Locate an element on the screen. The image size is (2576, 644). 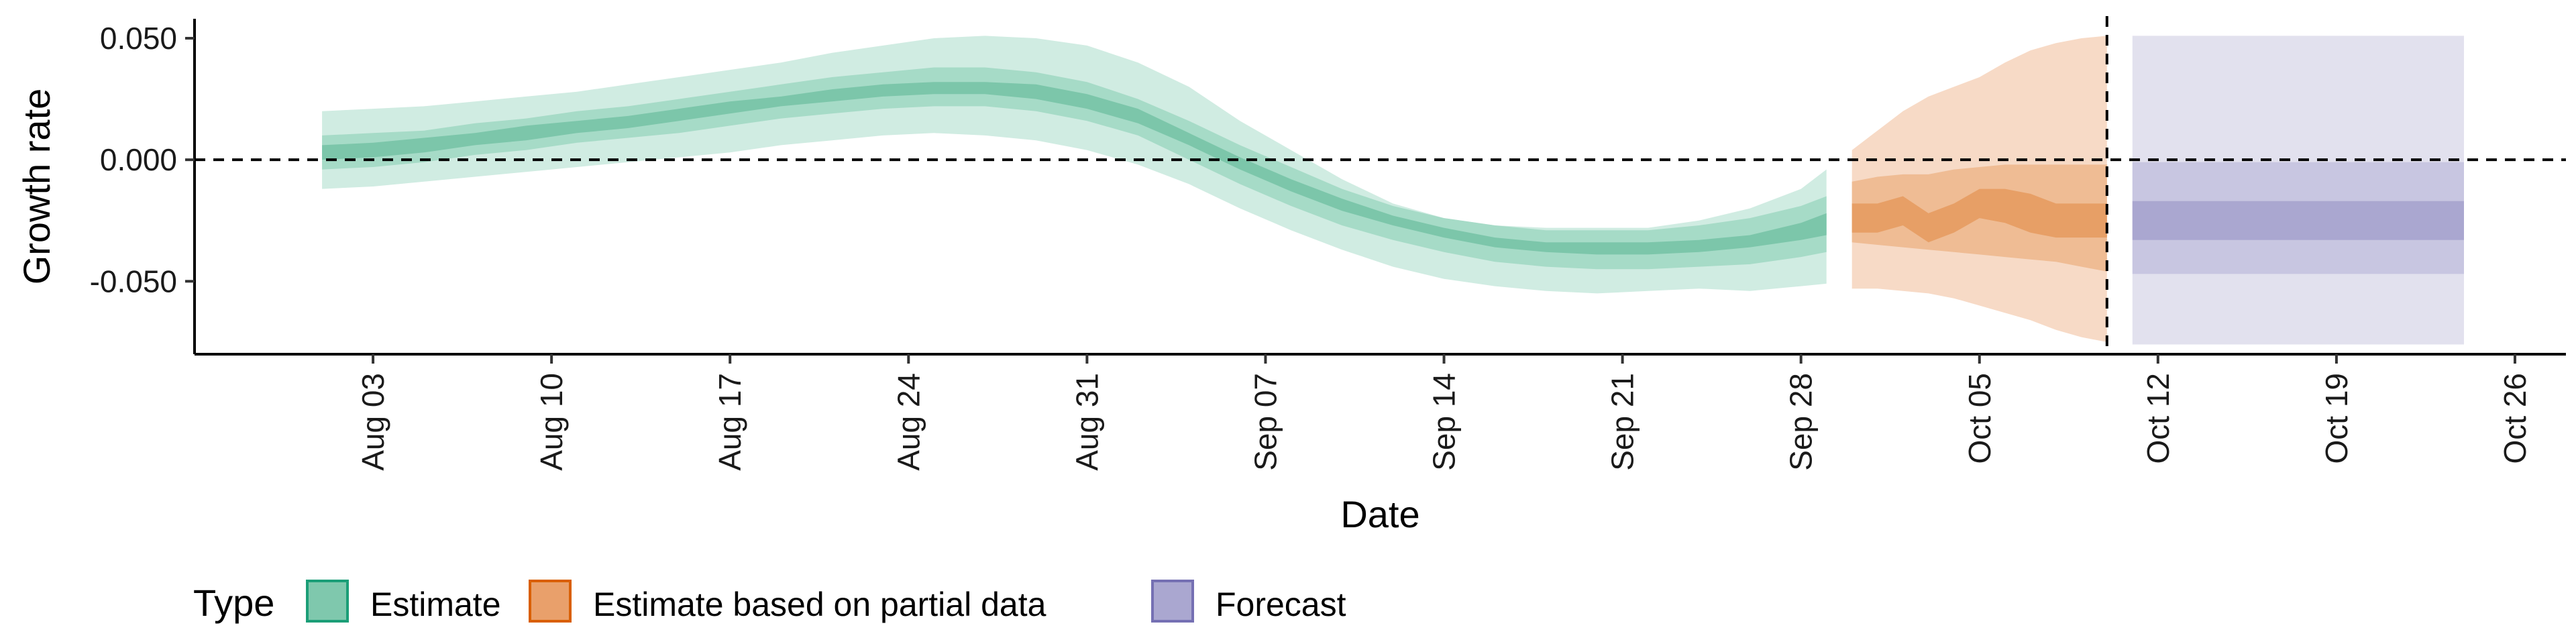
x-tick-label: Oct 12 is located at coordinates (2158, 418).